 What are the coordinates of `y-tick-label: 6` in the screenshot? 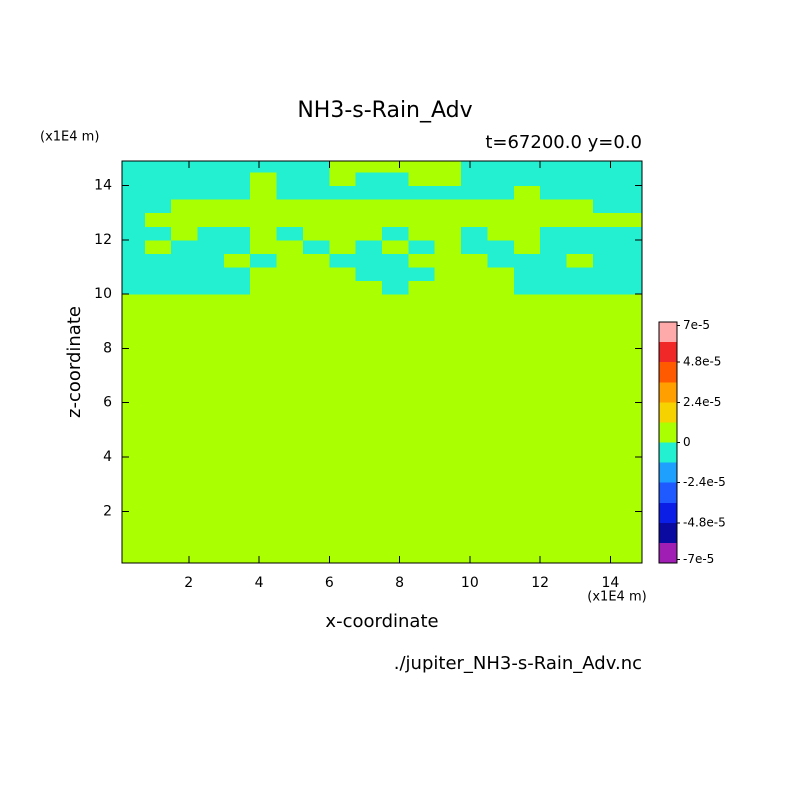 It's located at (107, 403).